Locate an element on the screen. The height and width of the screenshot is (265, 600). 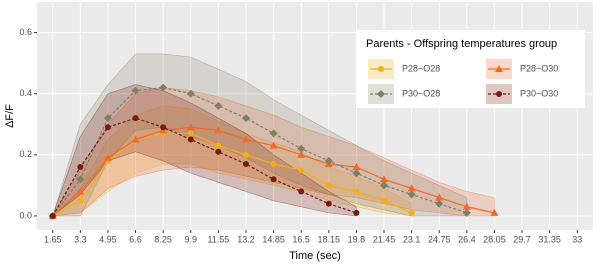
legend-box is located at coordinates (471, 69).